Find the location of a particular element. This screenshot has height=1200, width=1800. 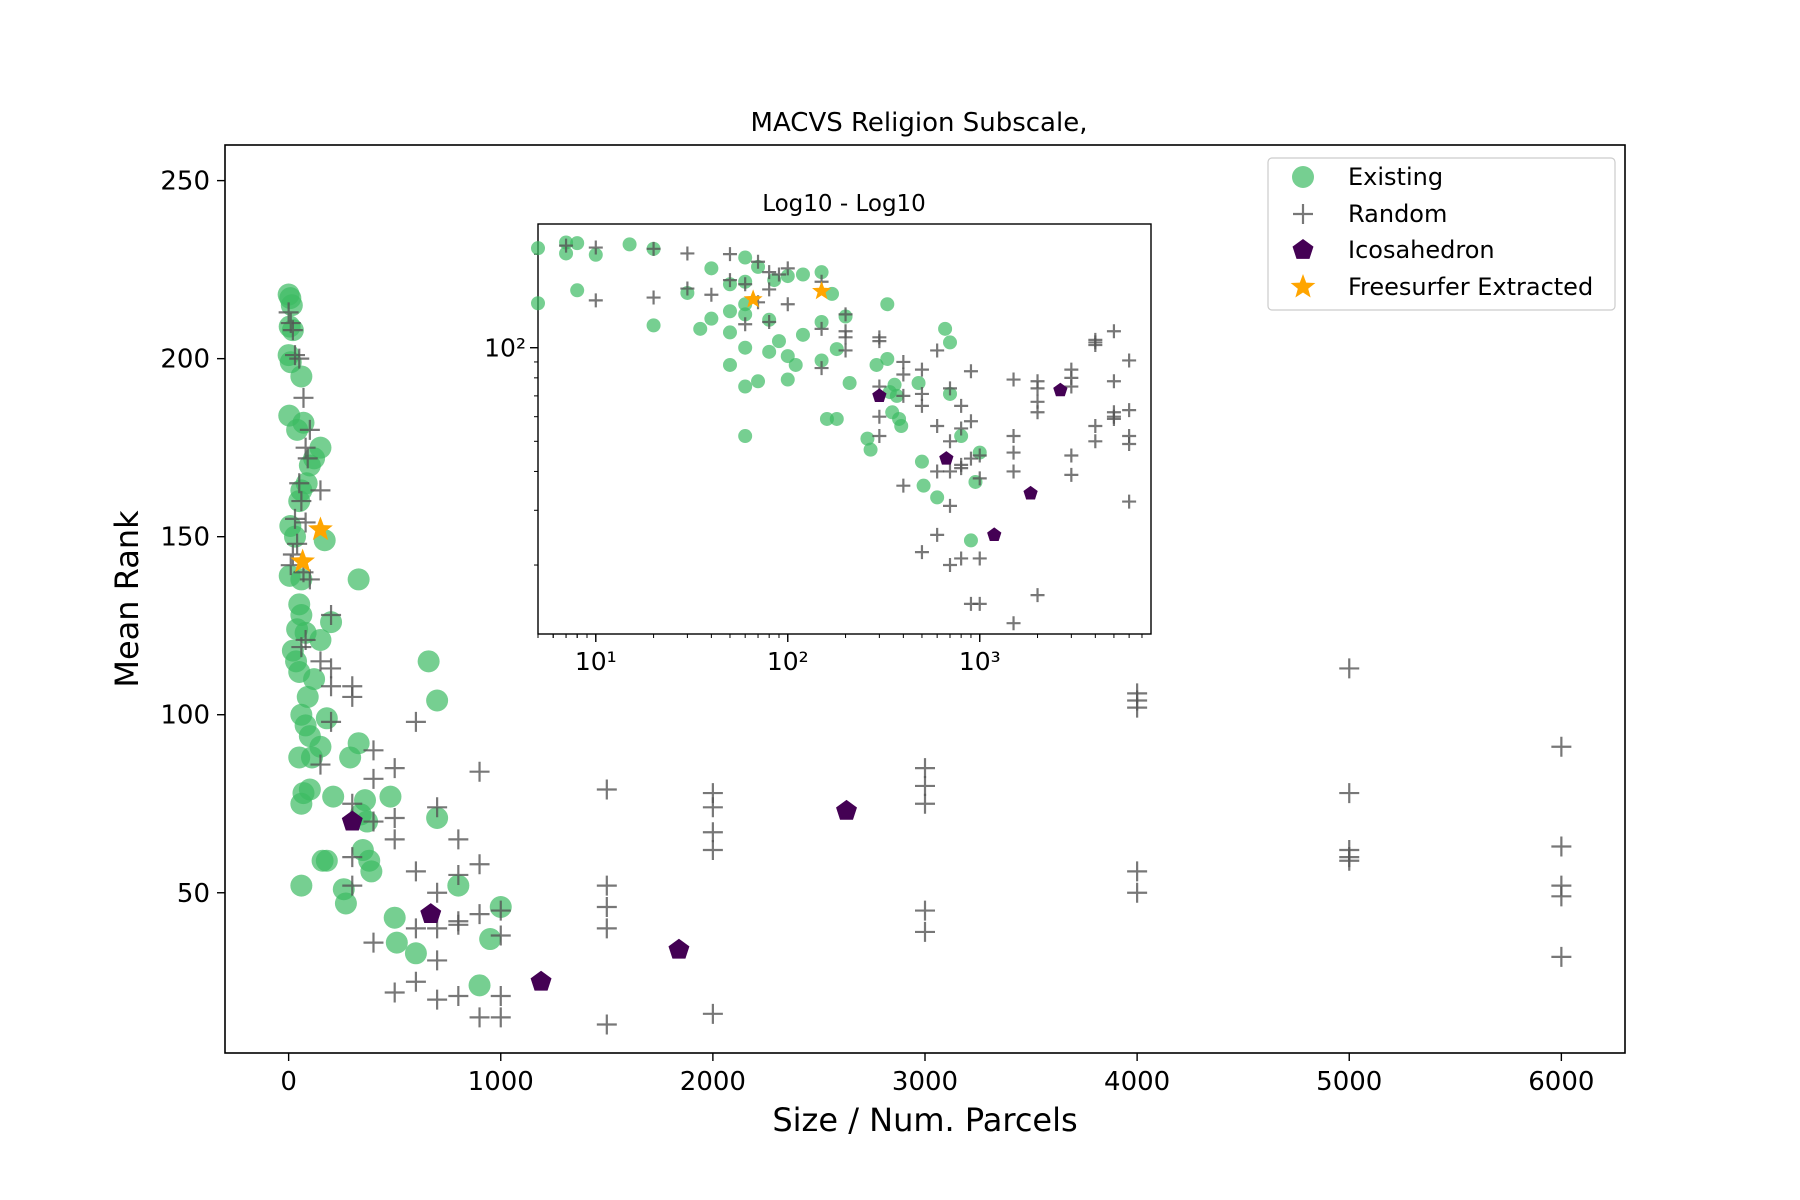

x-tick-label: 6000 is located at coordinates (1561, 1082).